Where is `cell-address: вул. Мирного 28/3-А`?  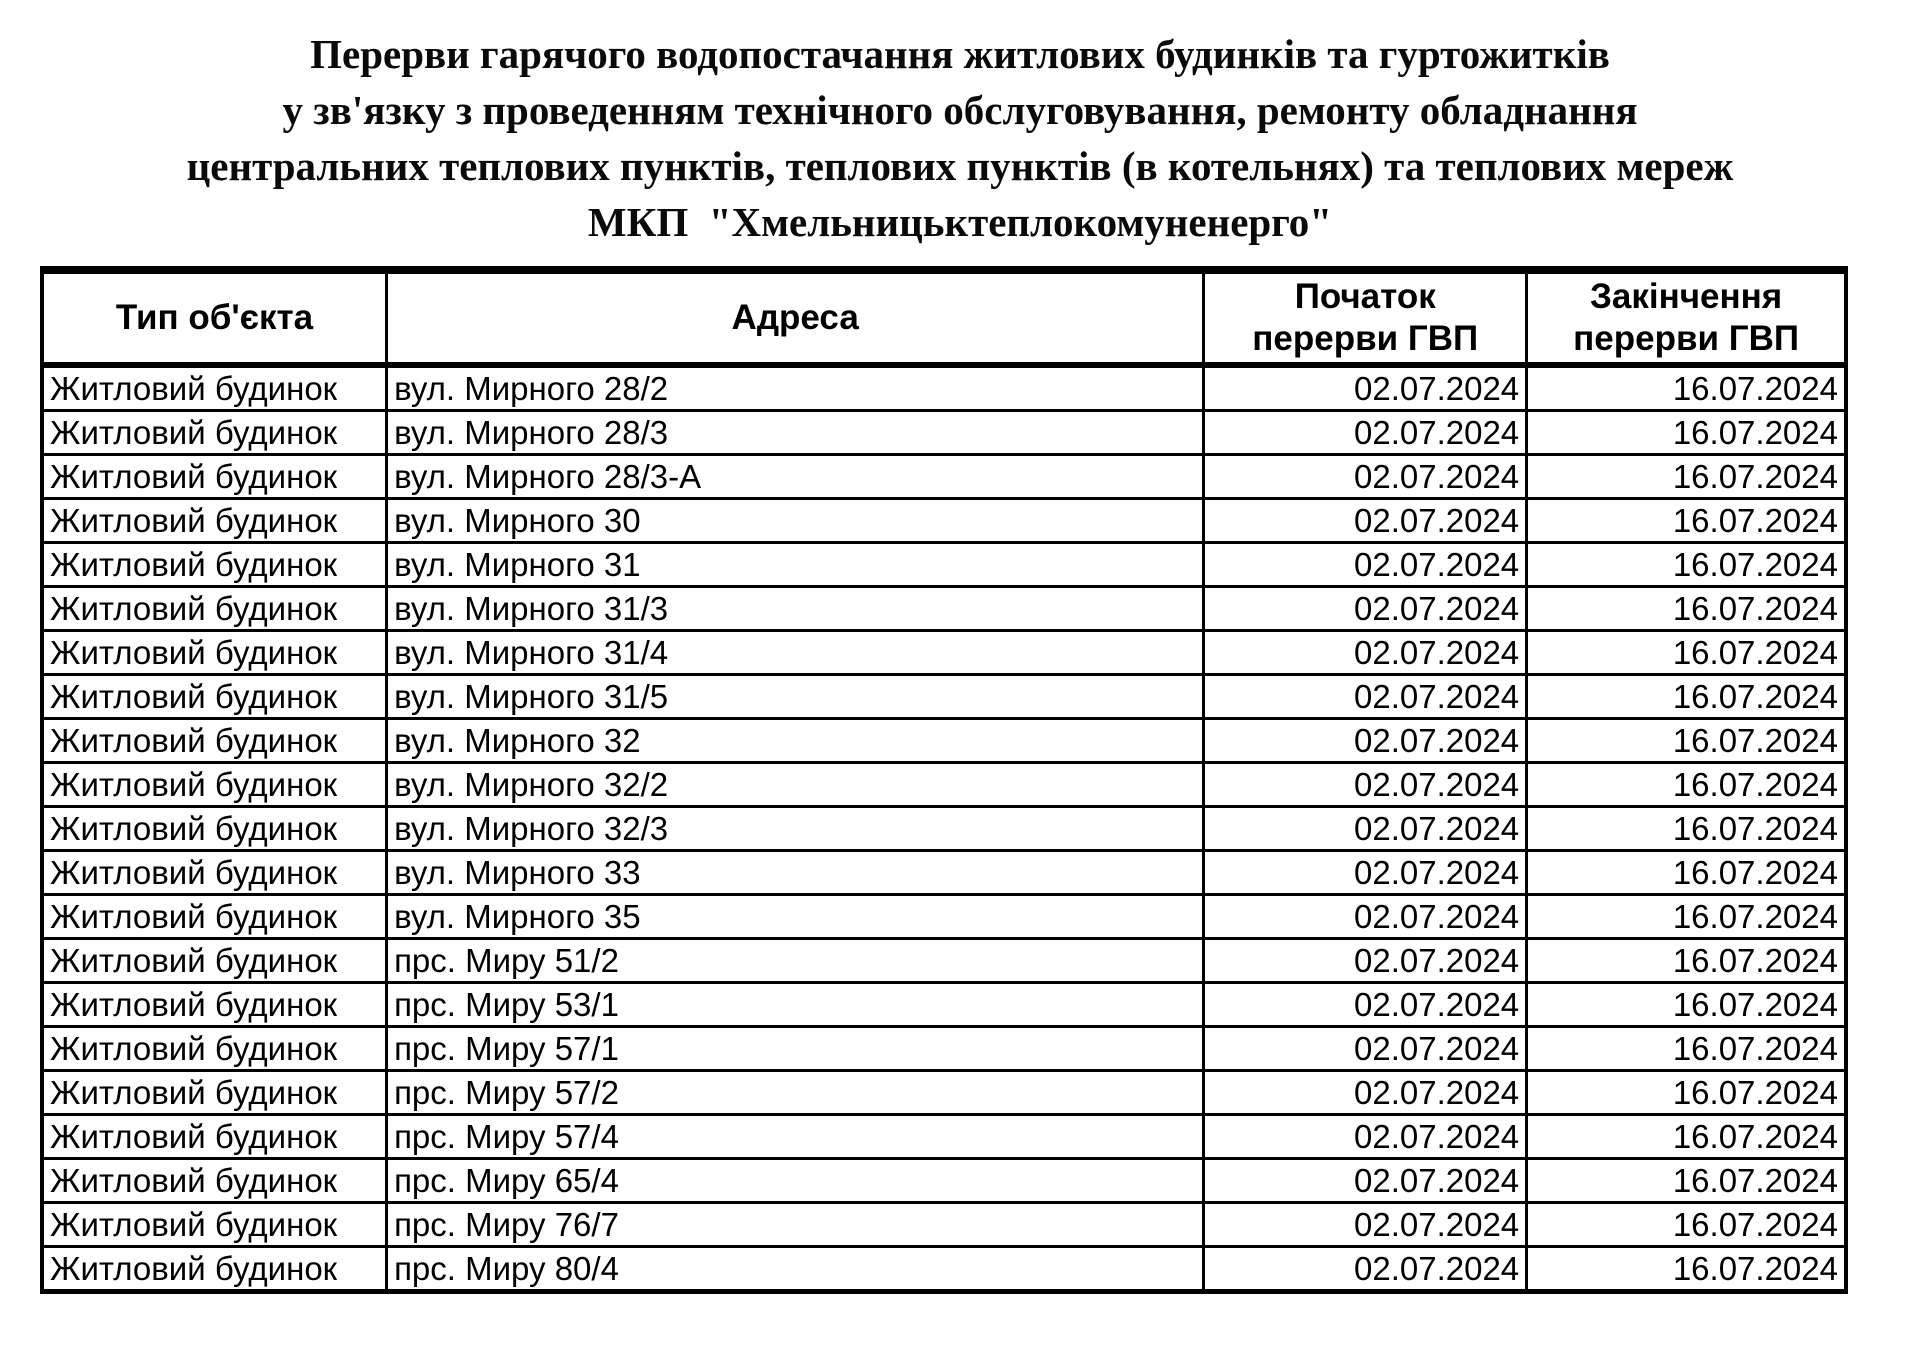 cell-address: вул. Мирного 28/3-А is located at coordinates (795, 476).